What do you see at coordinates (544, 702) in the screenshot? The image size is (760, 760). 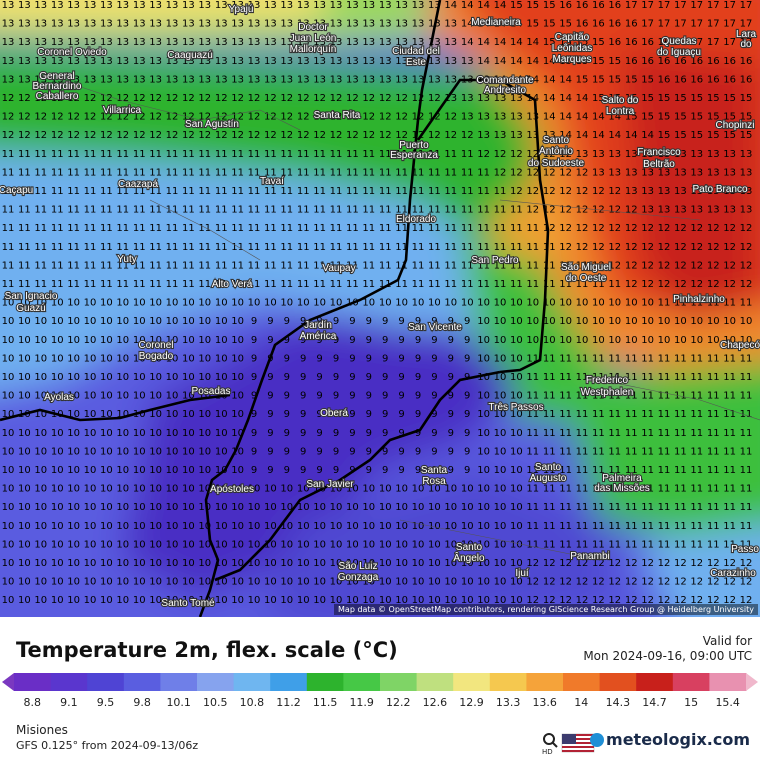 I see `scale-tick-label: 13.6` at bounding box center [544, 702].